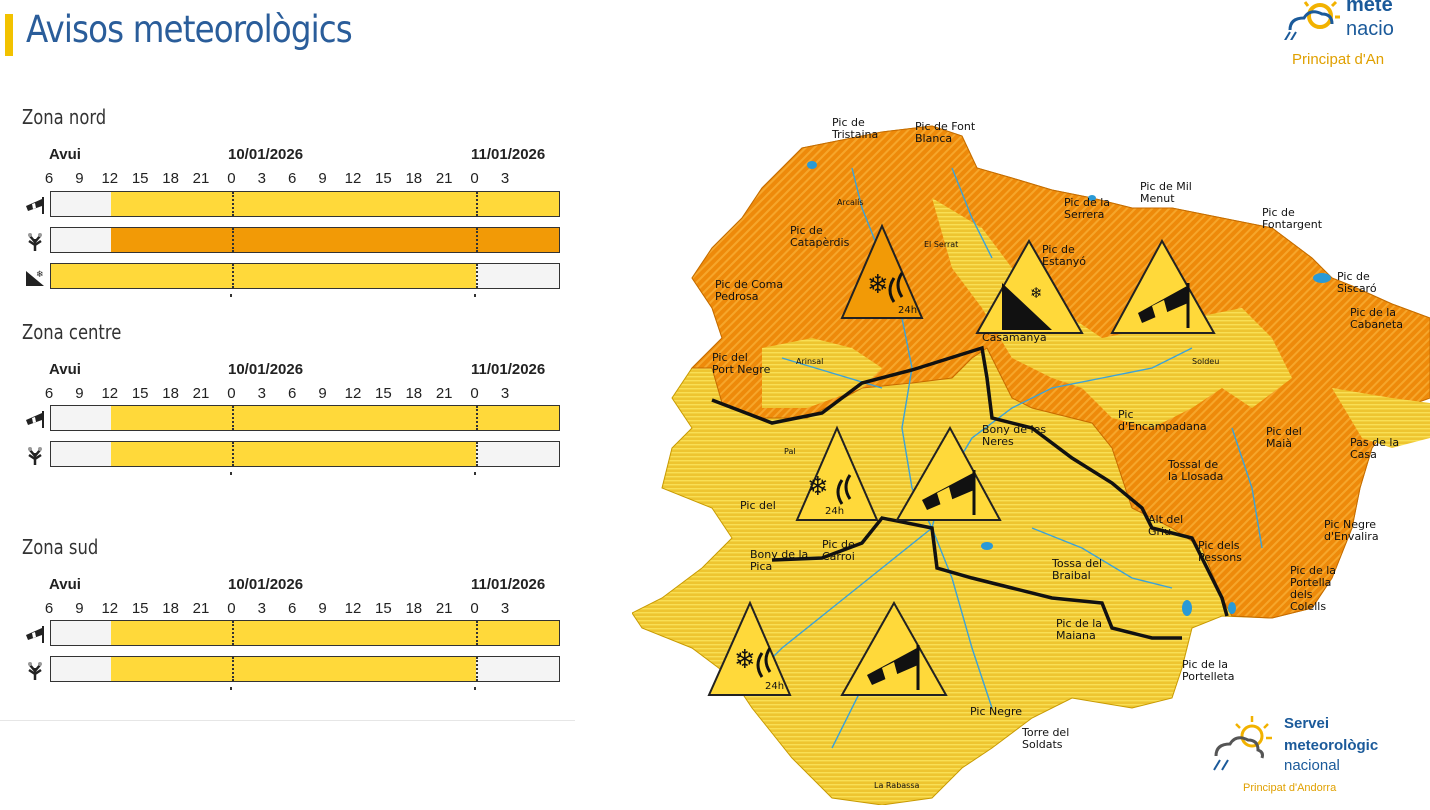 The image size is (1430, 810). What do you see at coordinates (749, 648) in the screenshot?
I see `warning-triangle-snow-south: ❄ 24h` at bounding box center [749, 648].